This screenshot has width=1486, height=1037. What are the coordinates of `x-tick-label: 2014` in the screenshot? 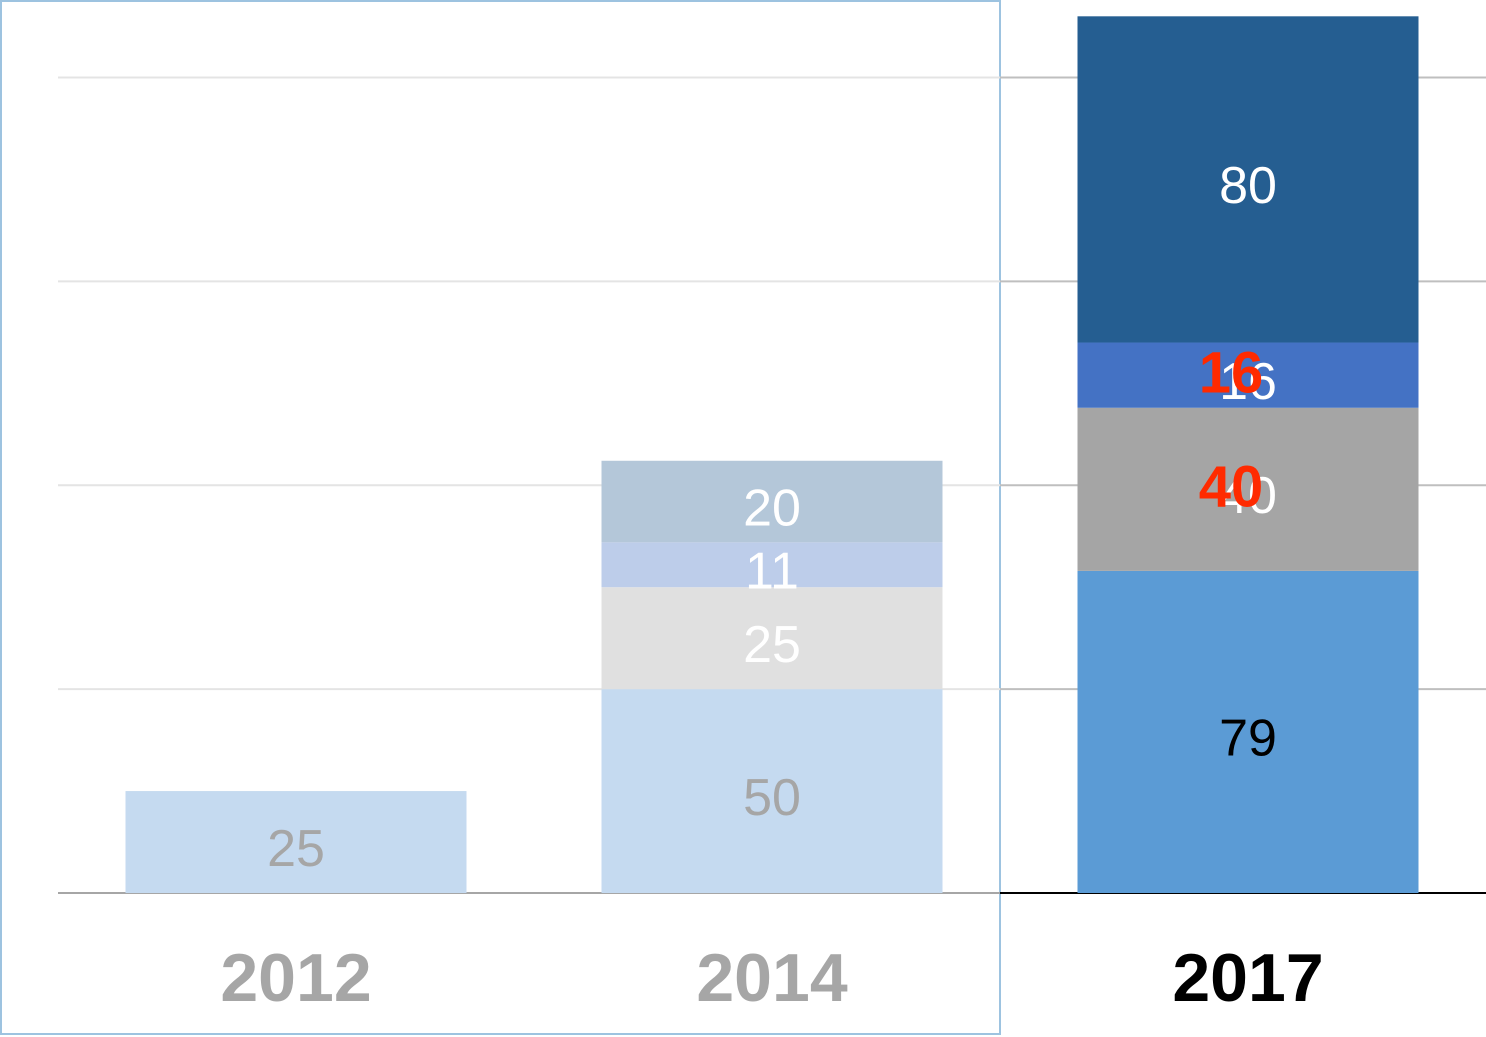 It's located at (771, 978).